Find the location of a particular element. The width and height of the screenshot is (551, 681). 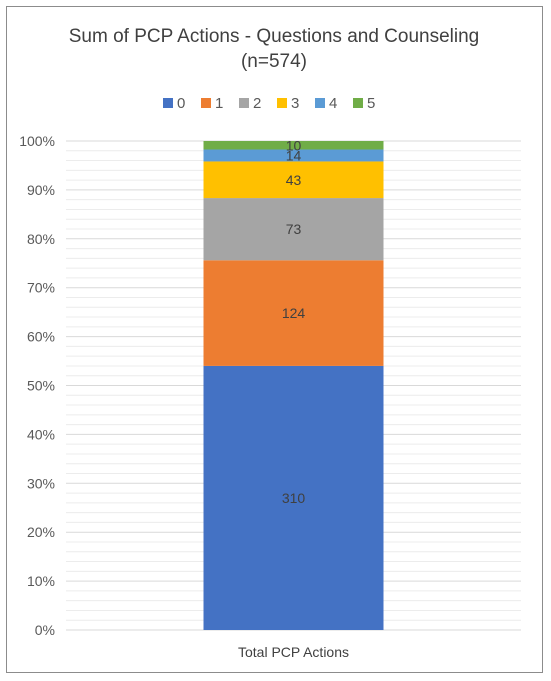

data-label: 10 is located at coordinates (294, 145).